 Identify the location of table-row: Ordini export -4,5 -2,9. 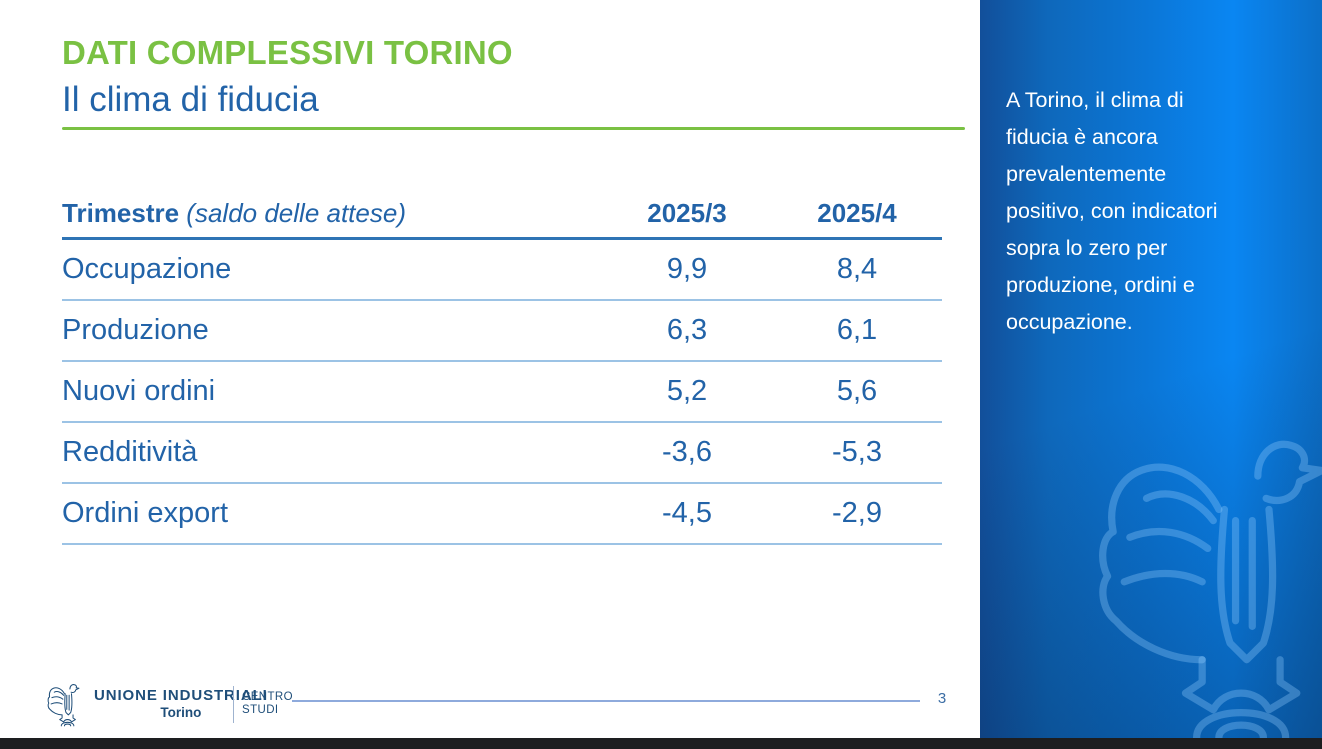
(502, 514).